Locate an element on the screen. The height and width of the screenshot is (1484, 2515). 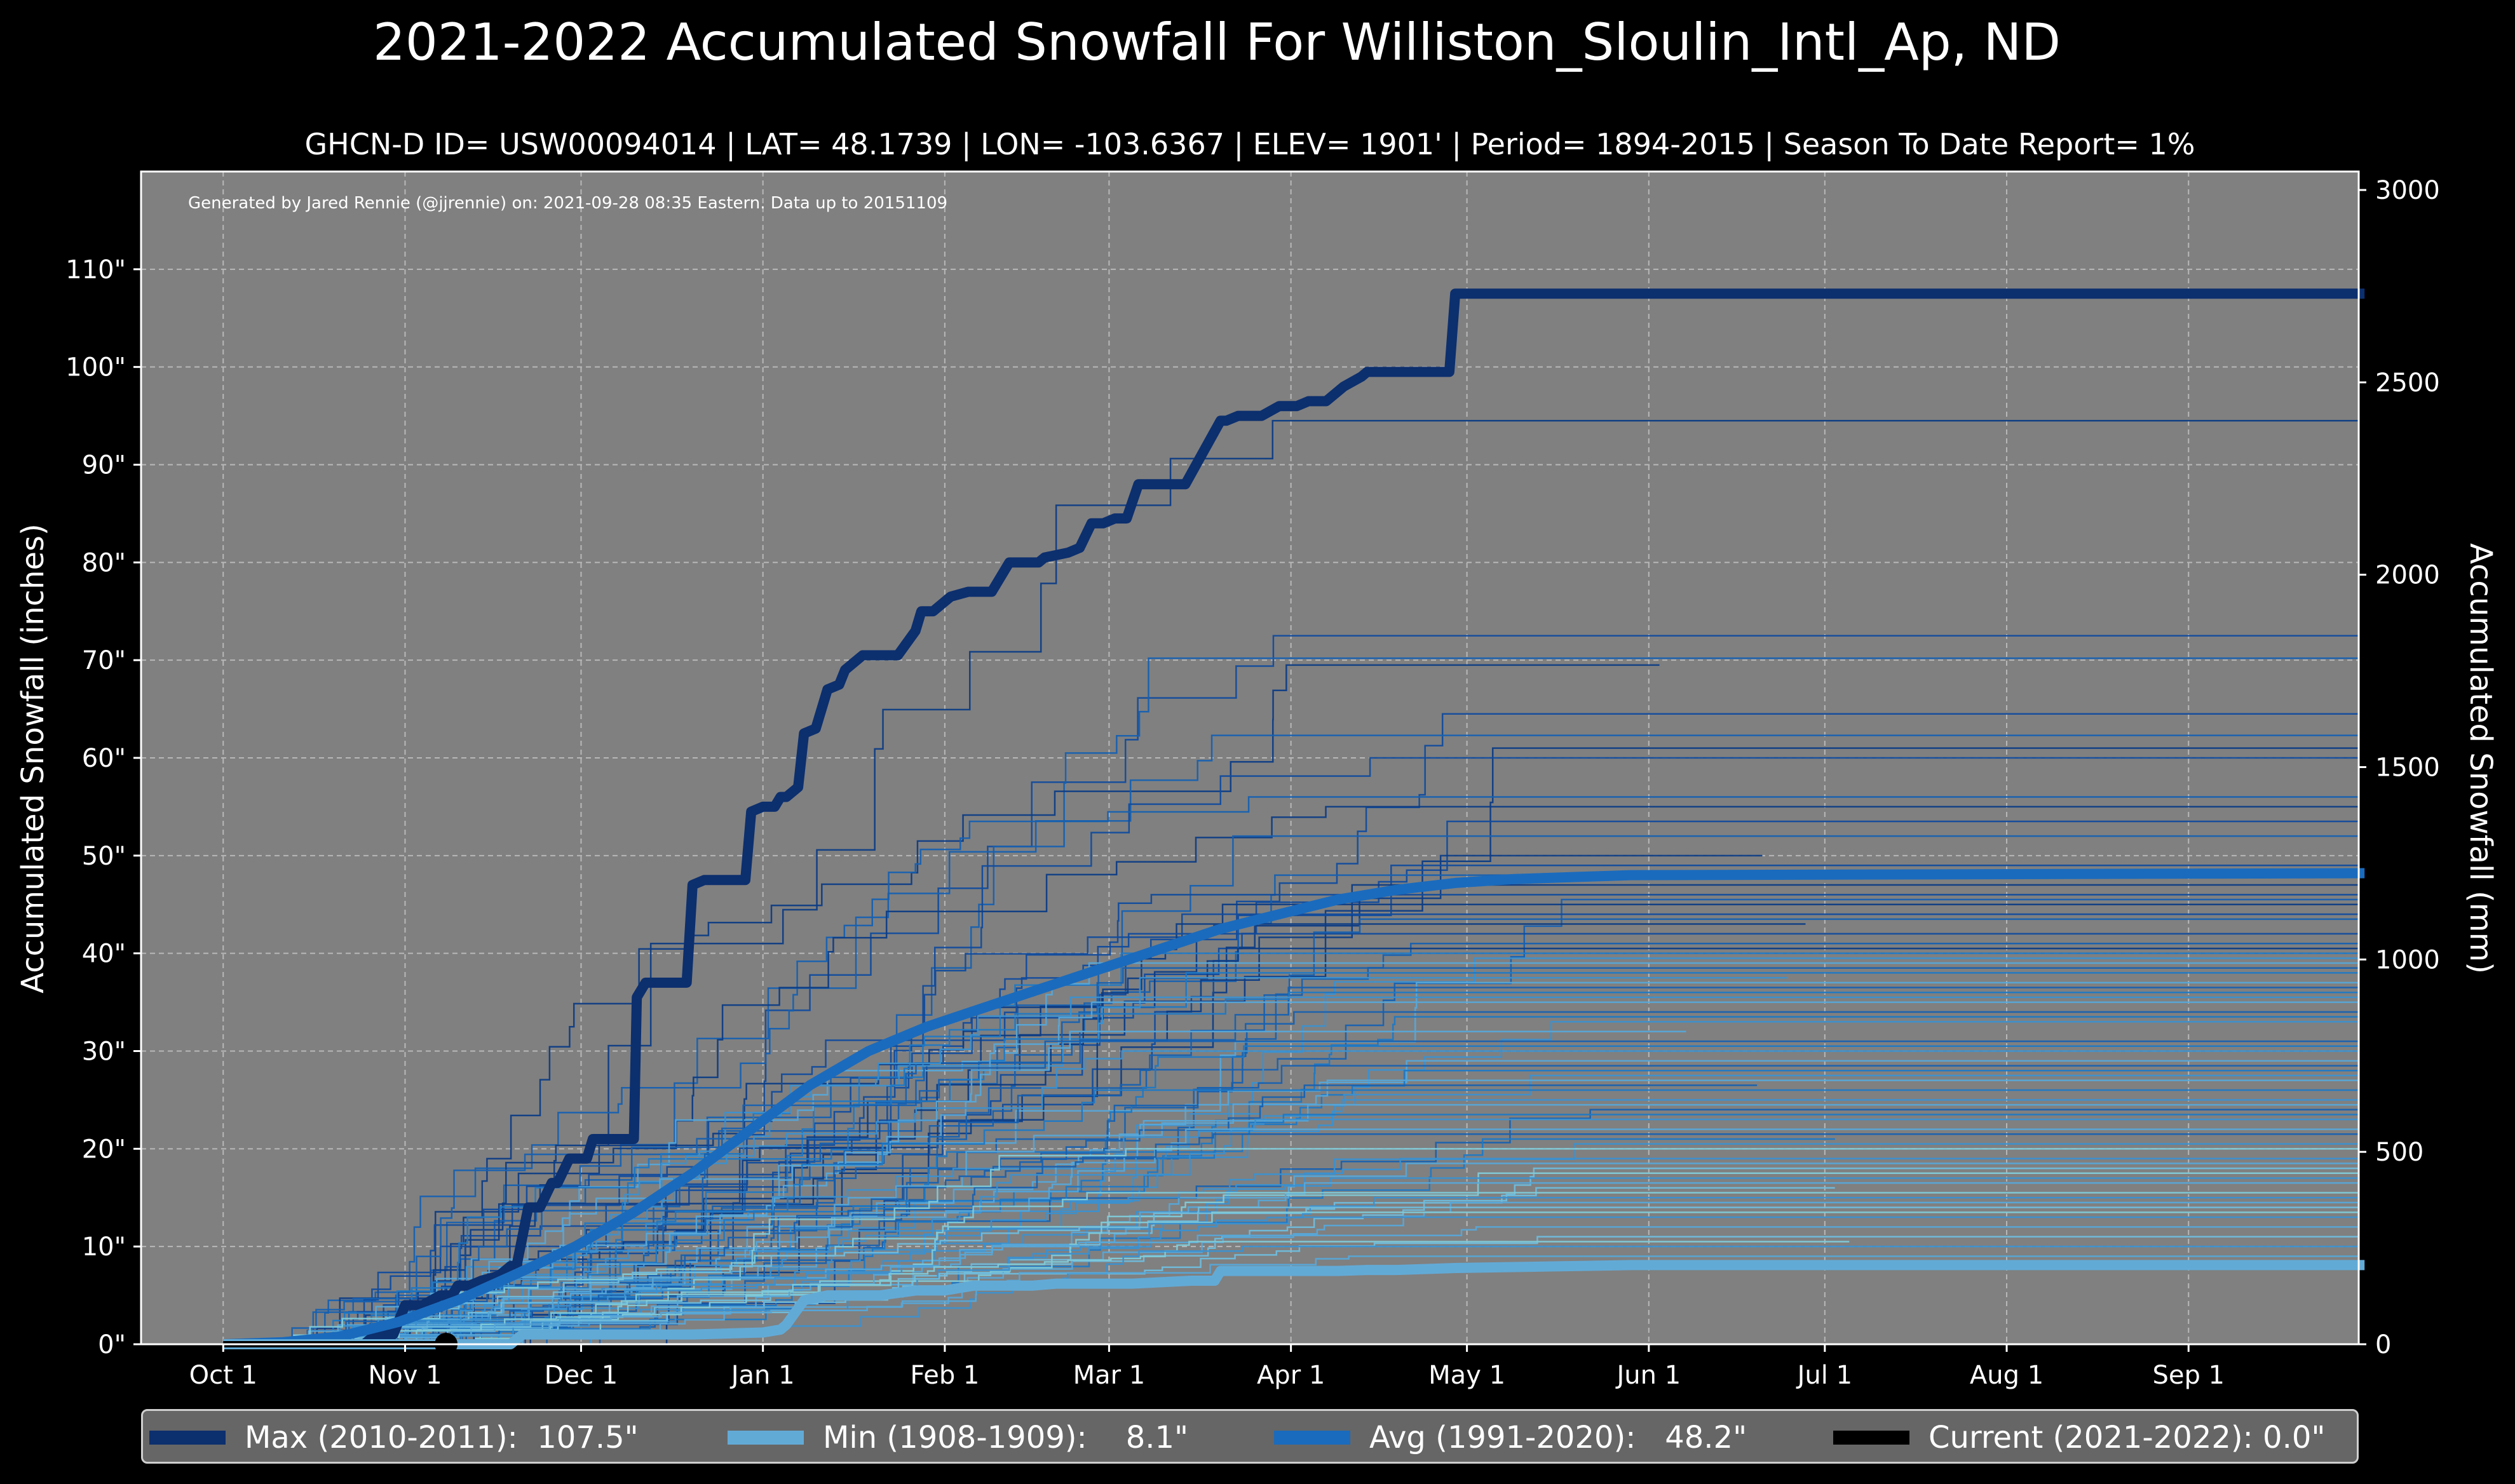
y-right-tick-label: 1000 is located at coordinates (2407, 960).